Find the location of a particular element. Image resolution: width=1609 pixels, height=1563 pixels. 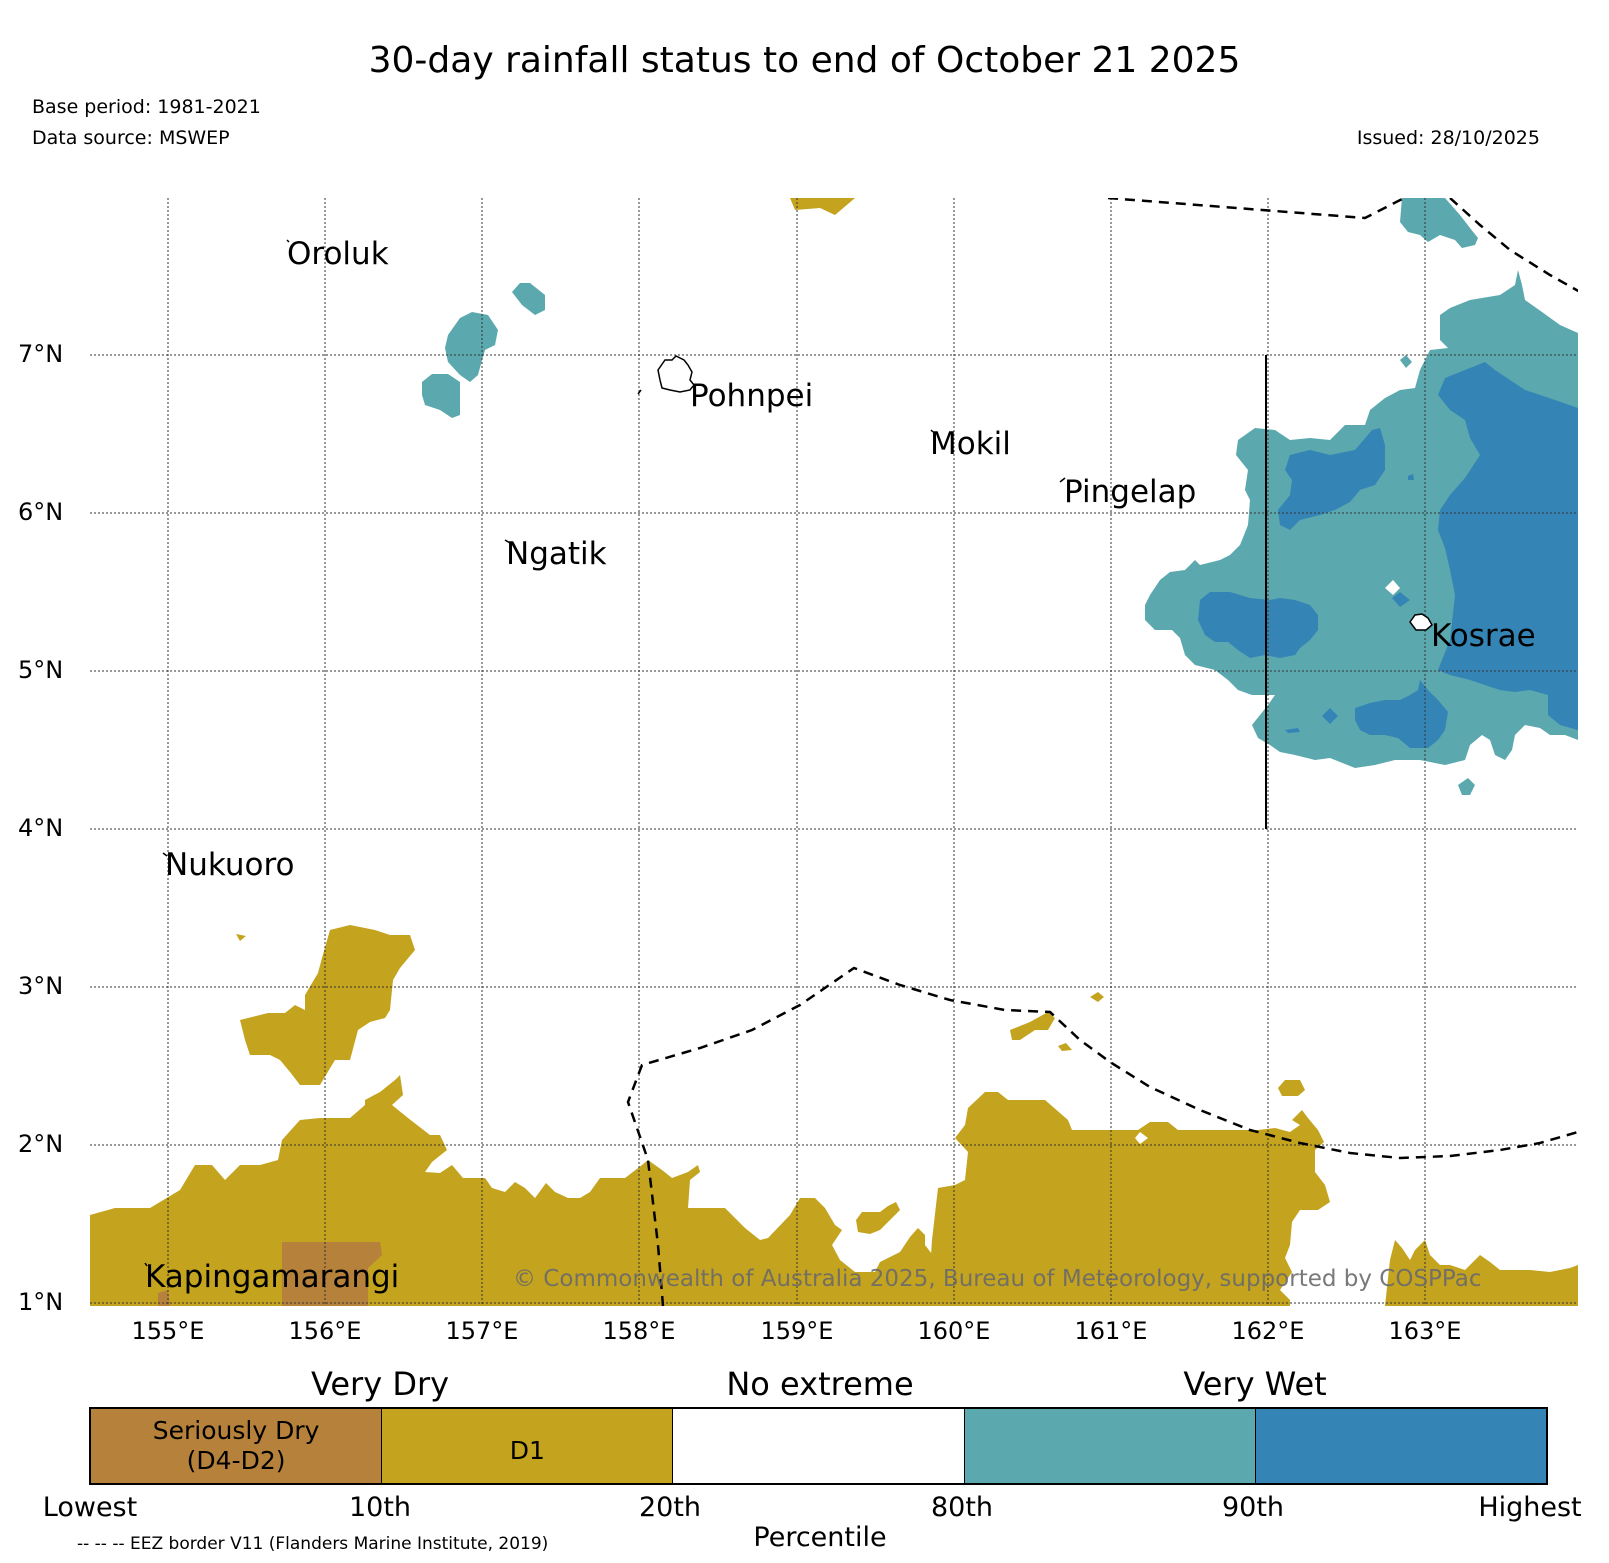

legend-tick-20th: 20th is located at coordinates (670, 1507).